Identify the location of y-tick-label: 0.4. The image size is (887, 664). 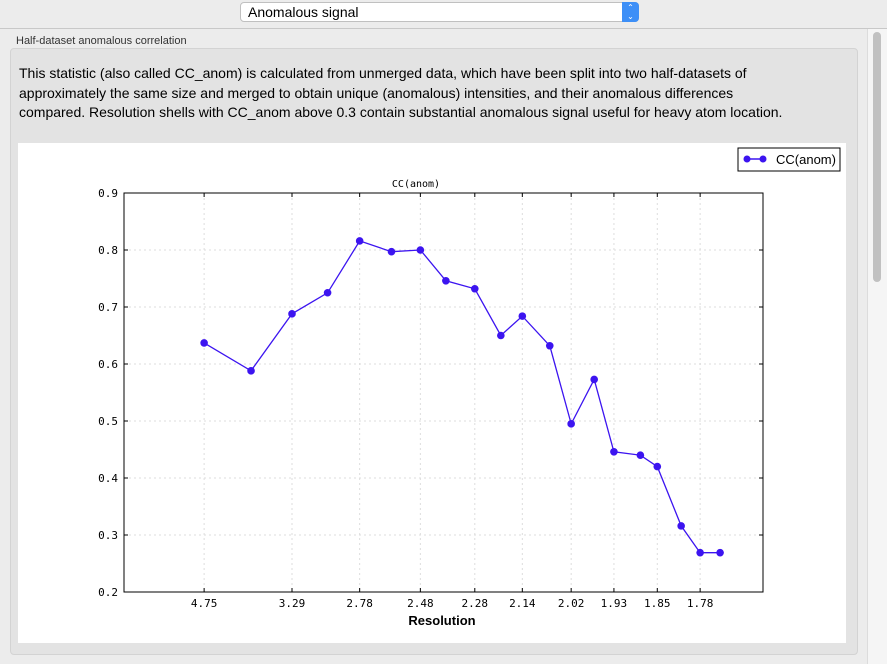
(108, 478).